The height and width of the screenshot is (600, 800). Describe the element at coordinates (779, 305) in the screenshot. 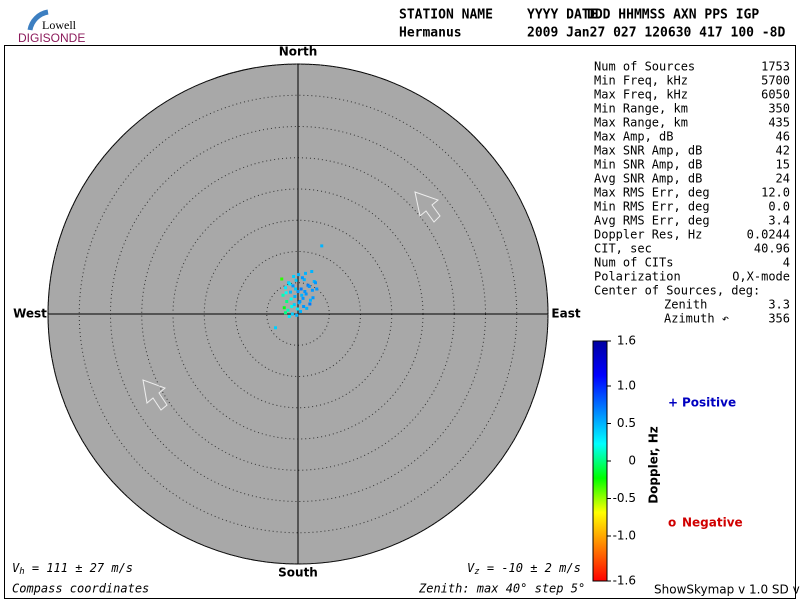

I see `stat-value: 3.3` at that location.